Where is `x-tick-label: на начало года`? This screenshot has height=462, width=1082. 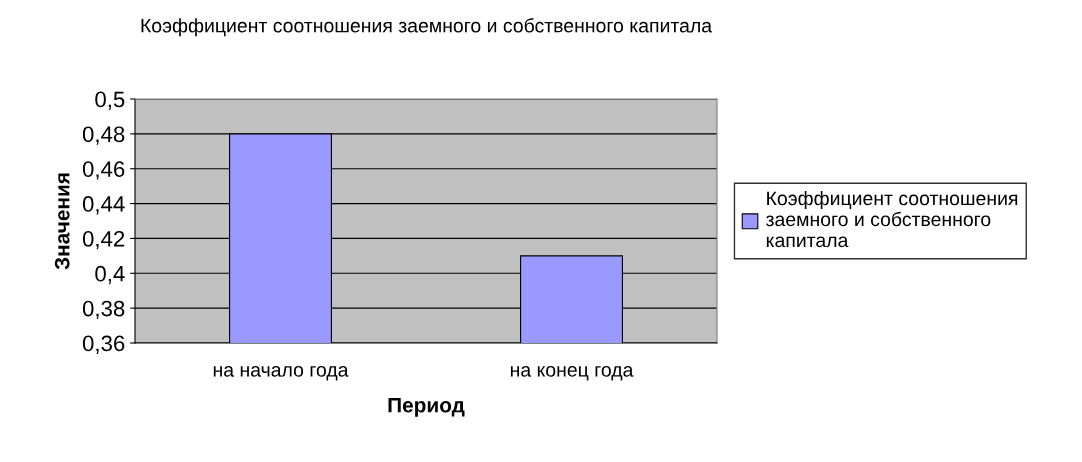
x-tick-label: на начало года is located at coordinates (281, 373).